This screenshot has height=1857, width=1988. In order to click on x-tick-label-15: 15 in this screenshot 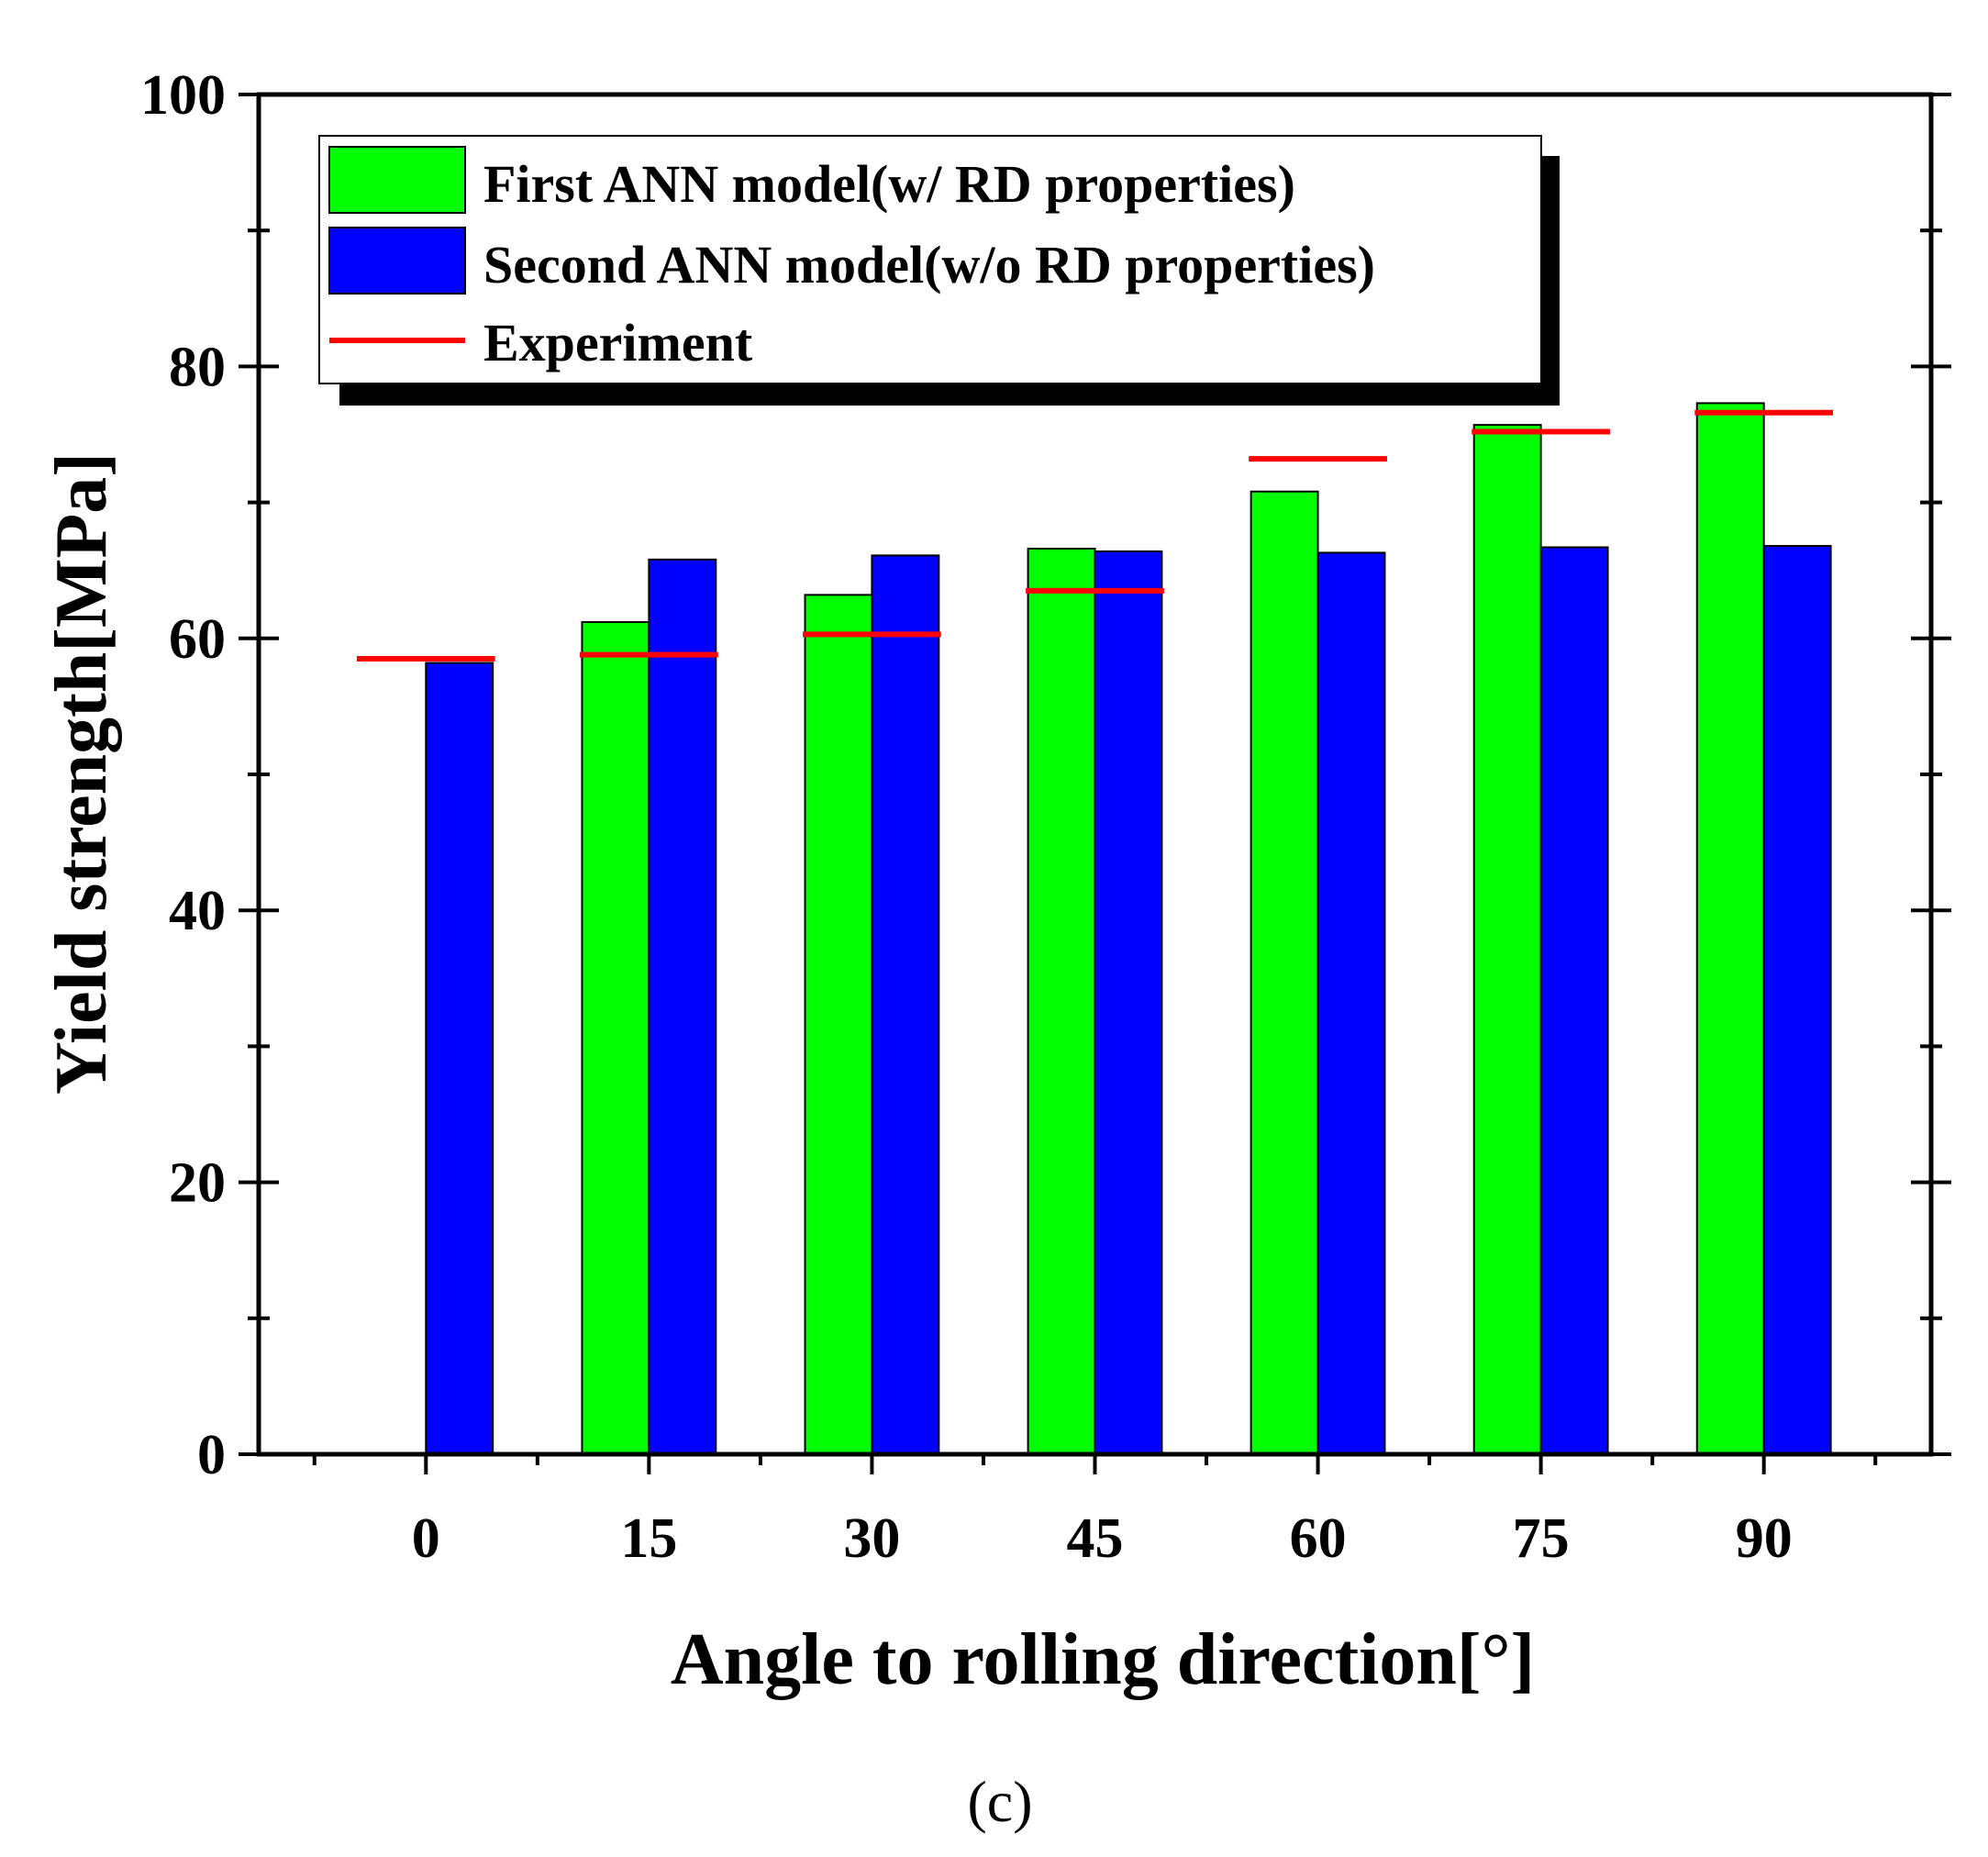, I will do `click(648, 1538)`.